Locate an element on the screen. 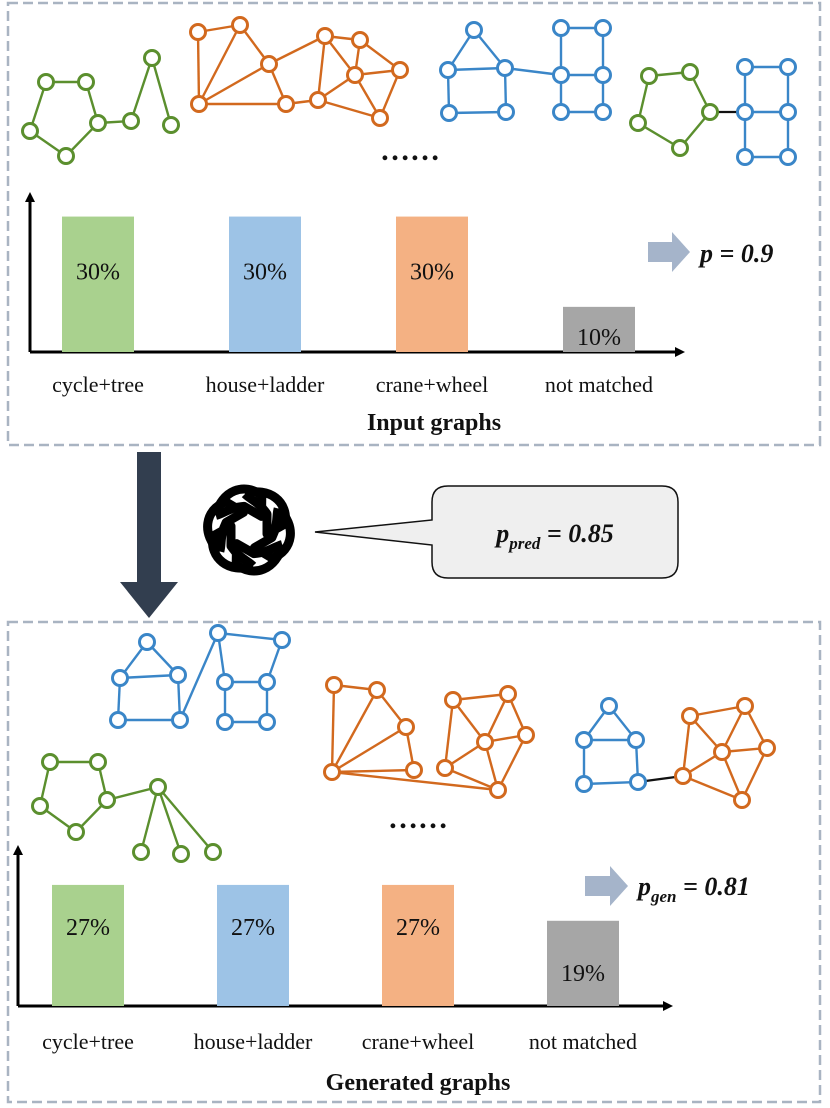 This screenshot has width=830, height=1108. input-graph-combined is located at coordinates (713, 112).